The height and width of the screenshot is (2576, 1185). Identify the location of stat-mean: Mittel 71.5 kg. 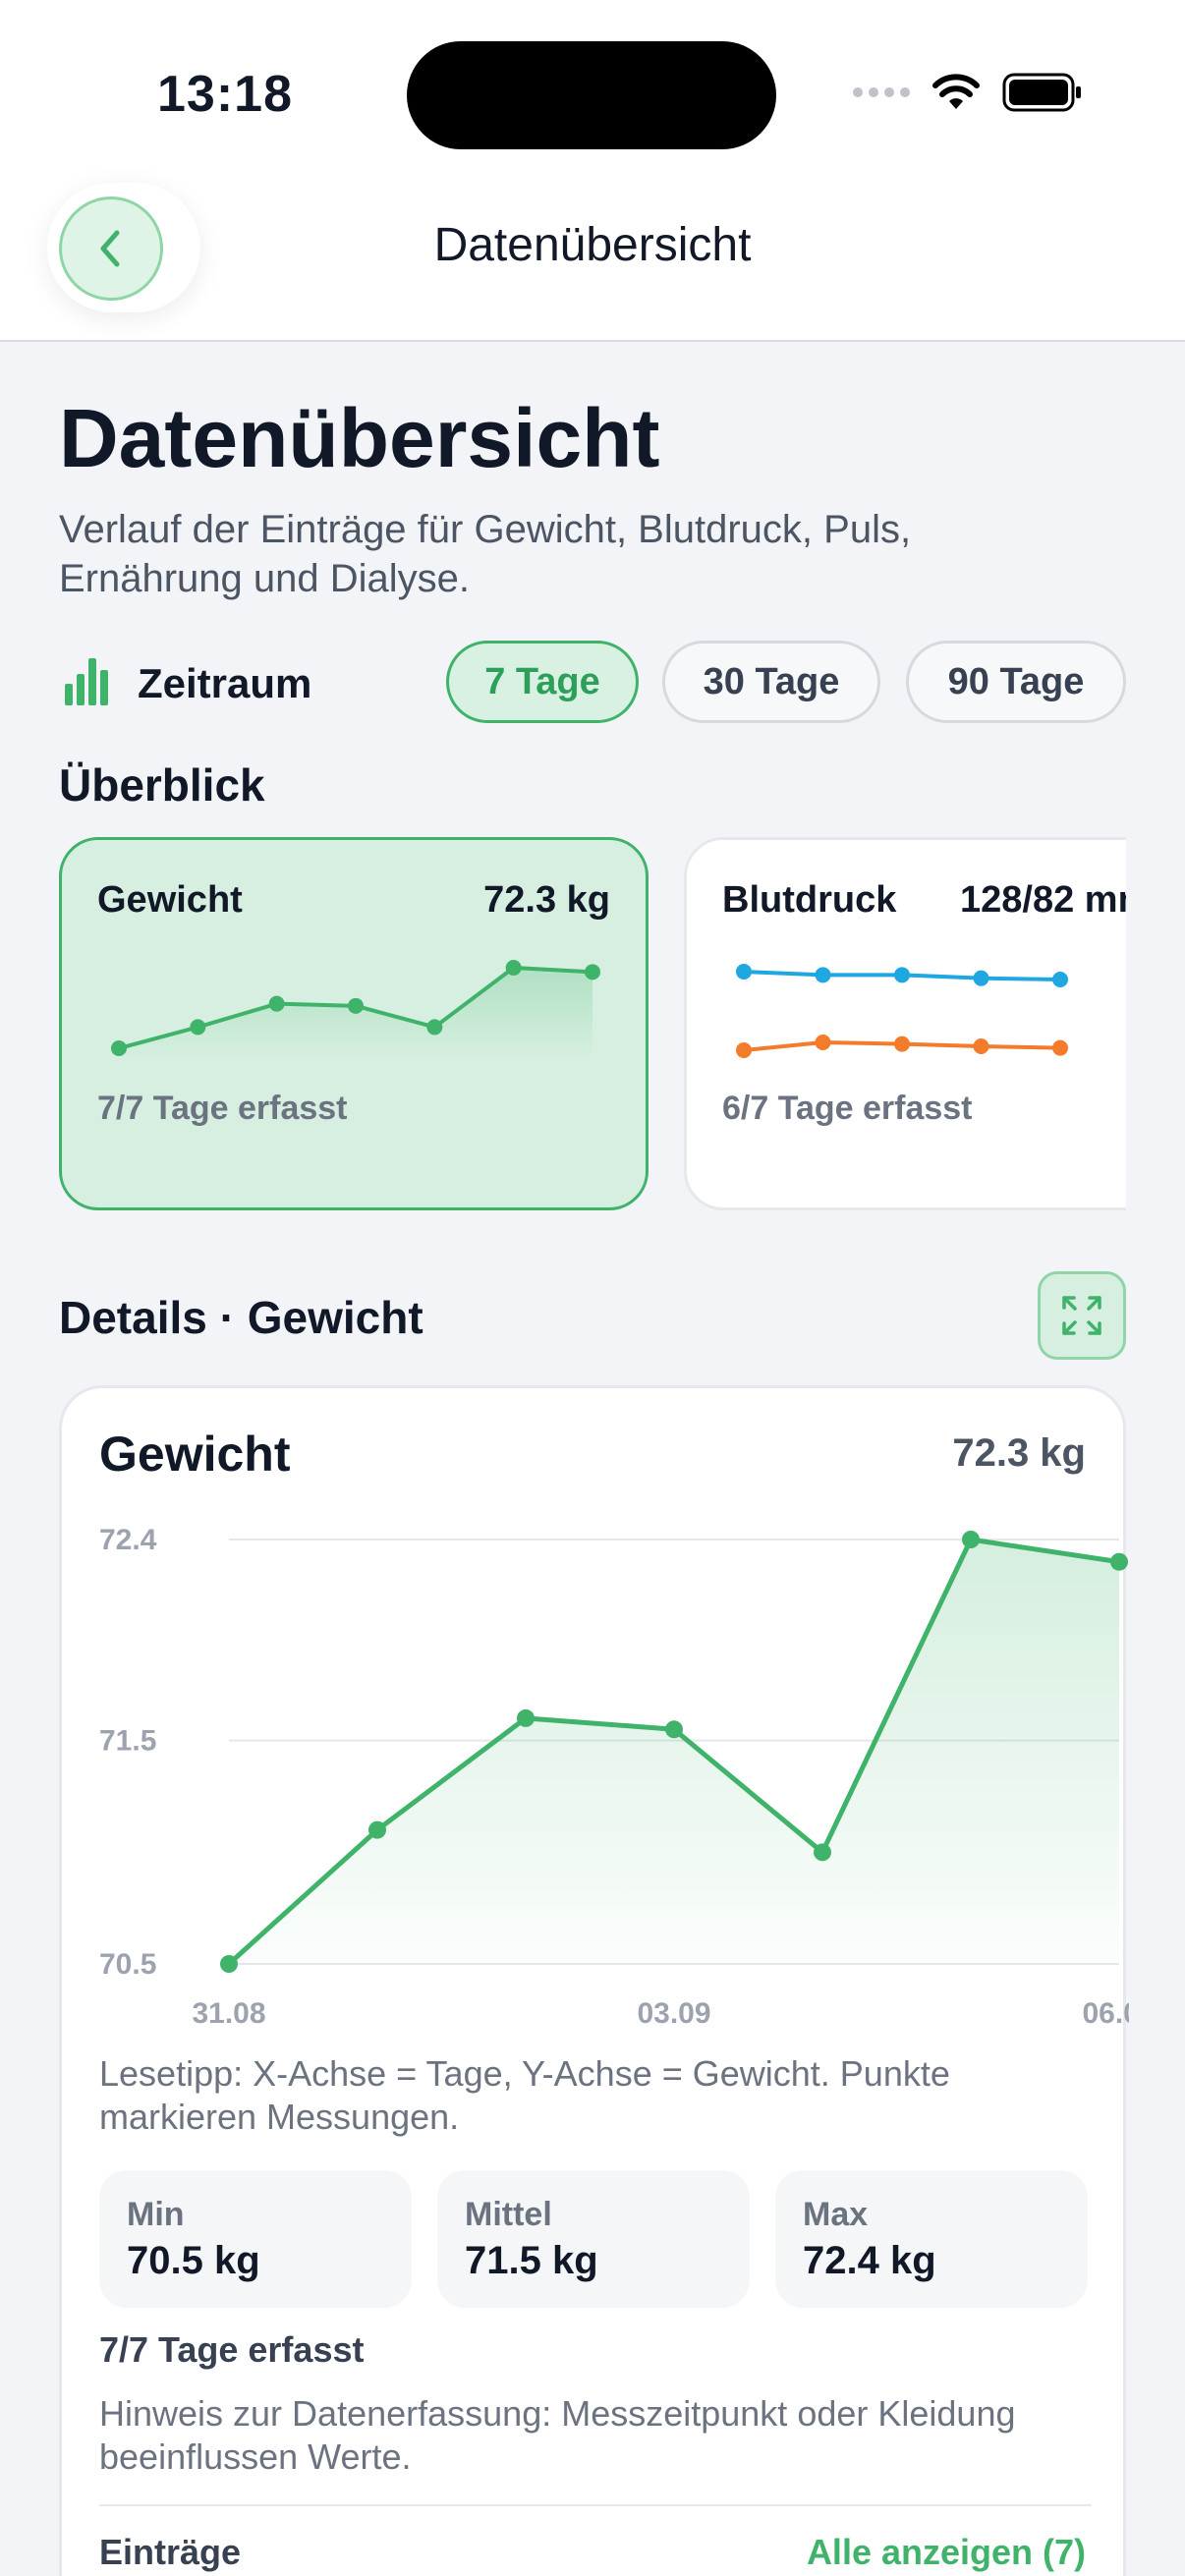
(594, 2239).